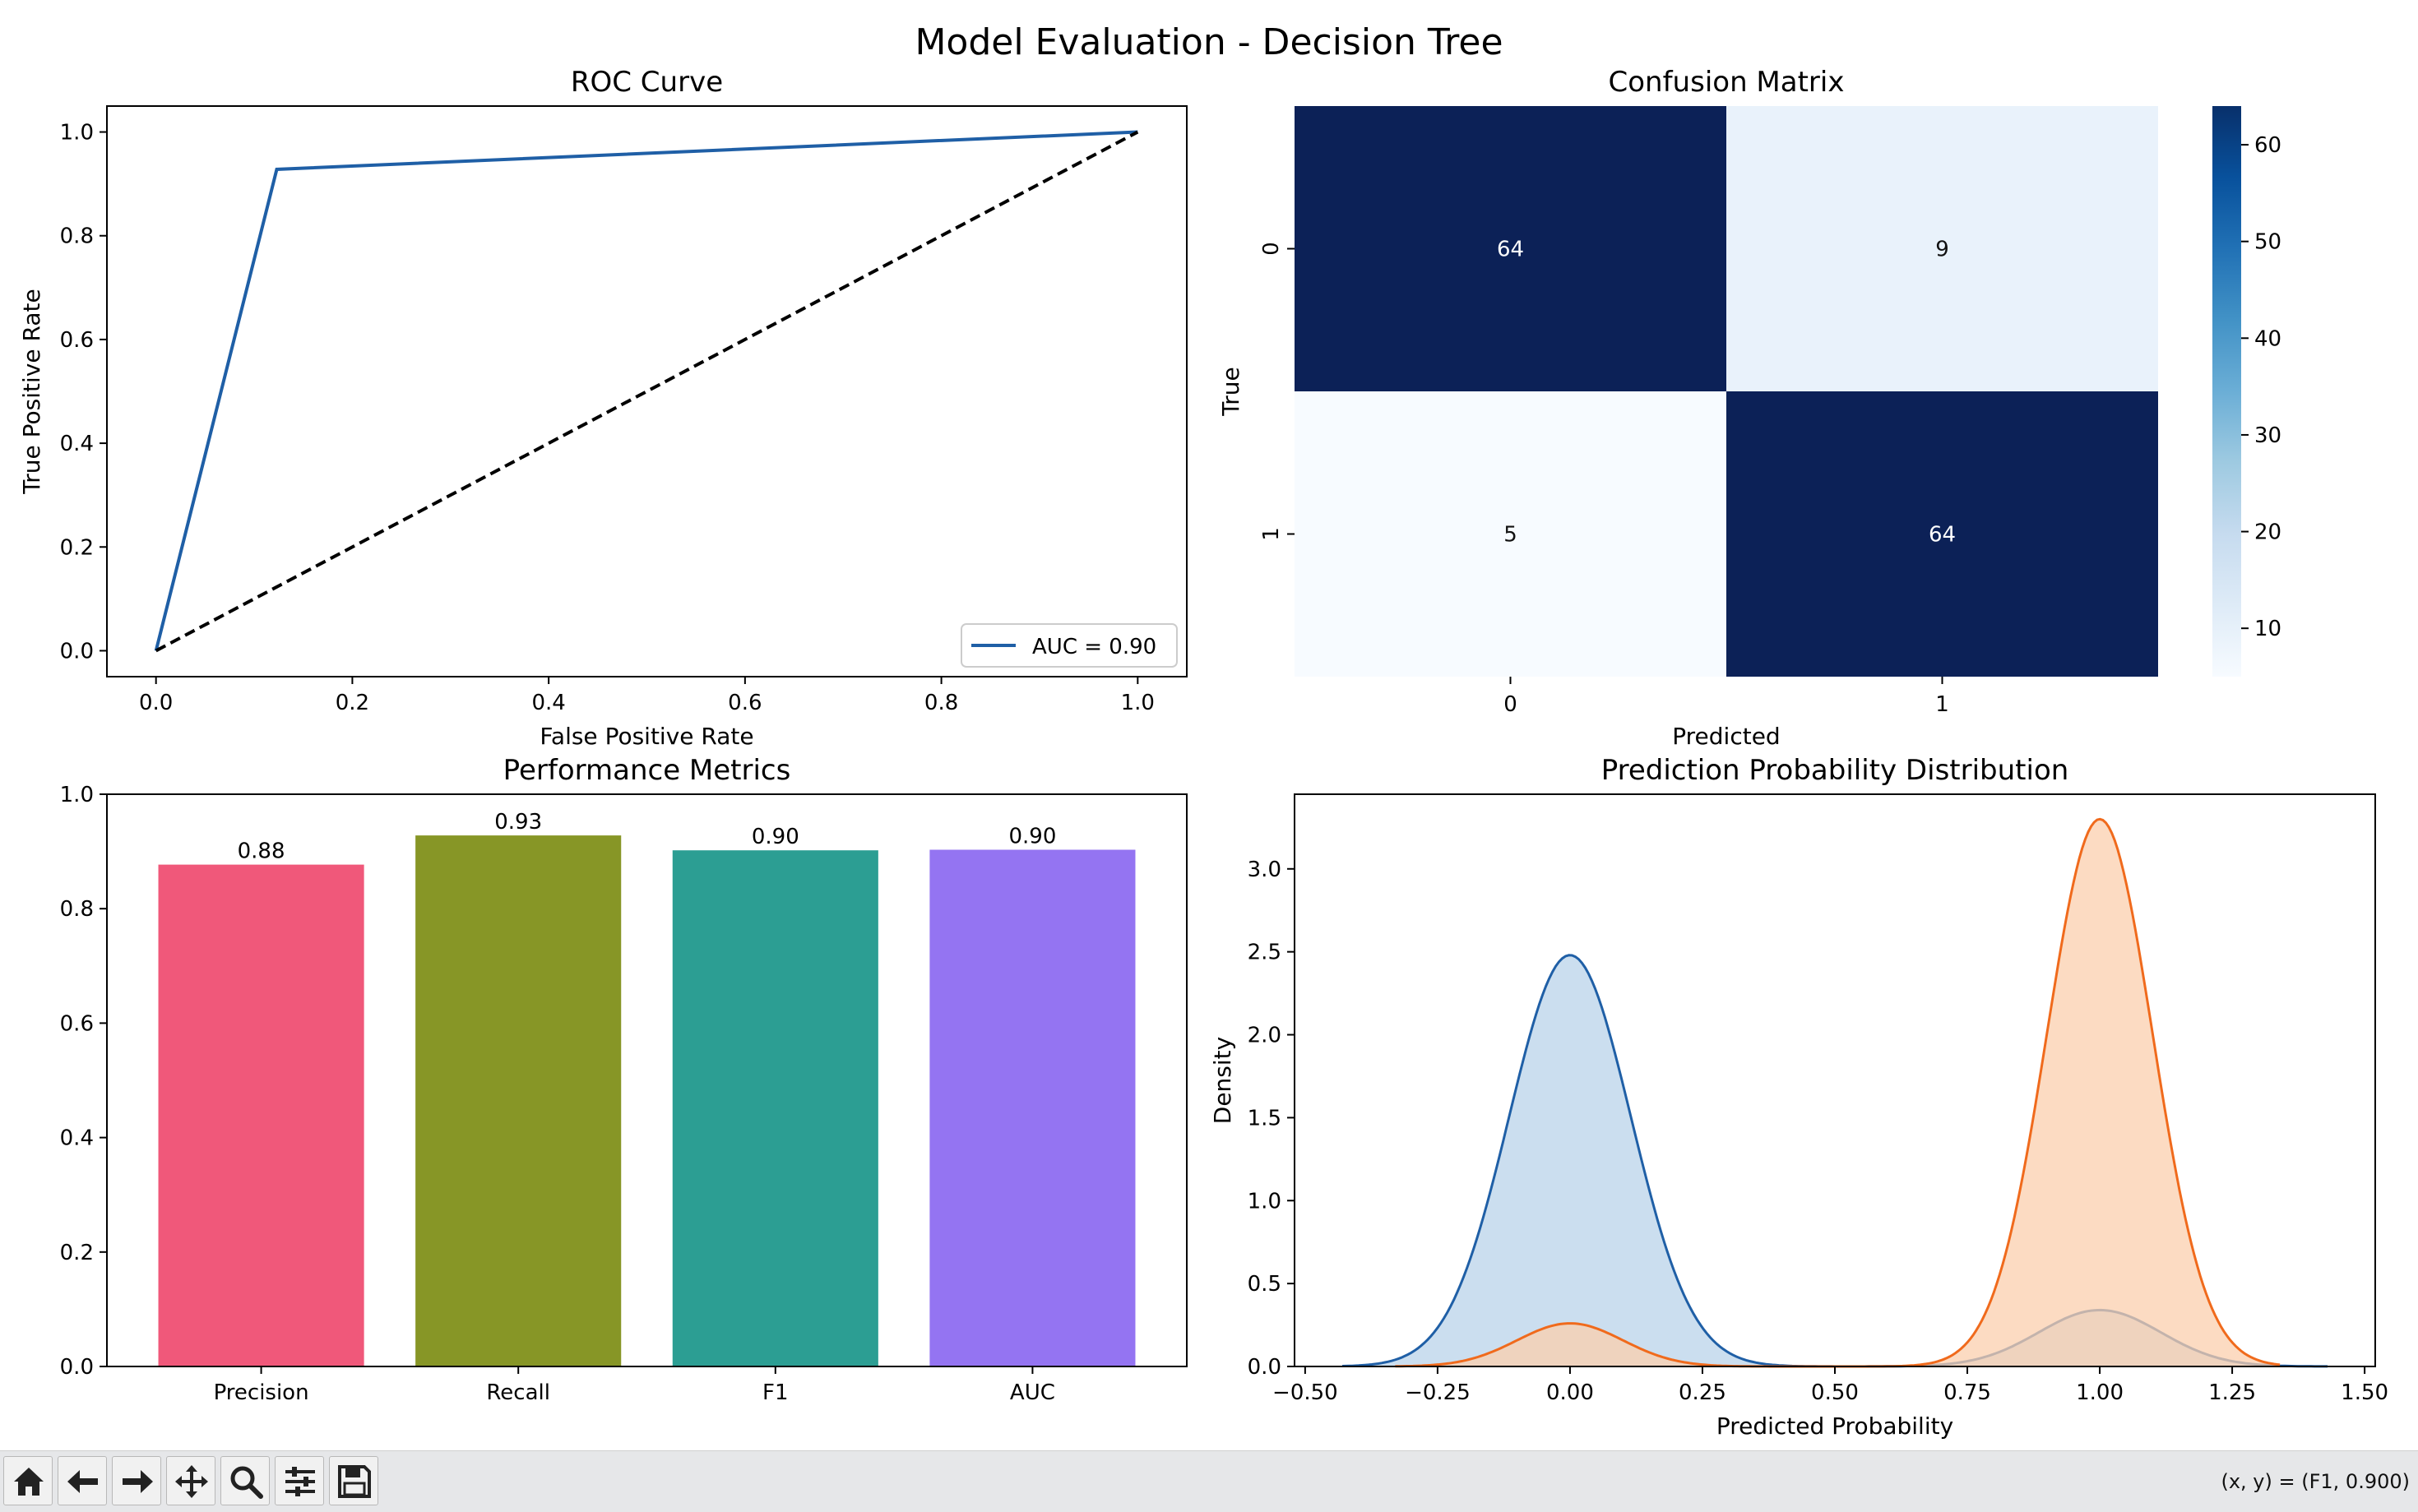 This screenshot has height=1512, width=2418. I want to click on roc-x-tick-label: 0.2, so click(352, 703).